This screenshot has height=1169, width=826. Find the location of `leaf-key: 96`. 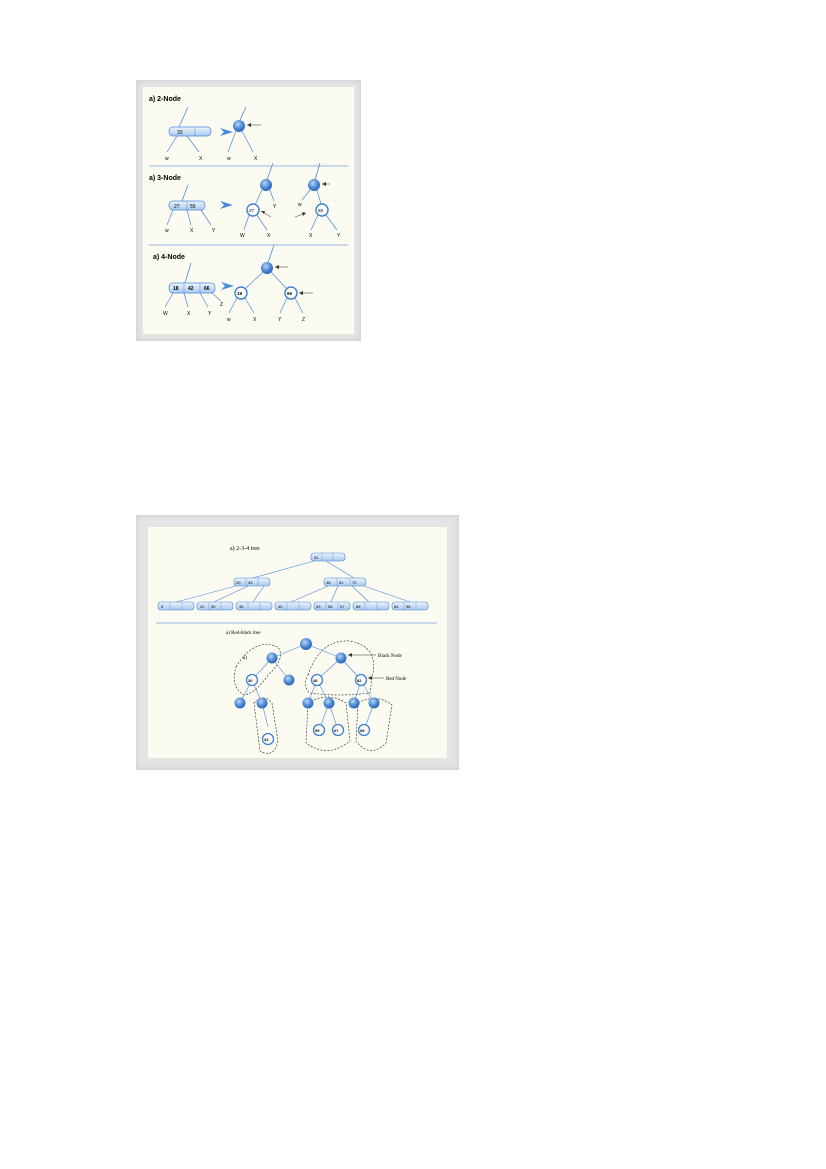

leaf-key: 96 is located at coordinates (408, 606).